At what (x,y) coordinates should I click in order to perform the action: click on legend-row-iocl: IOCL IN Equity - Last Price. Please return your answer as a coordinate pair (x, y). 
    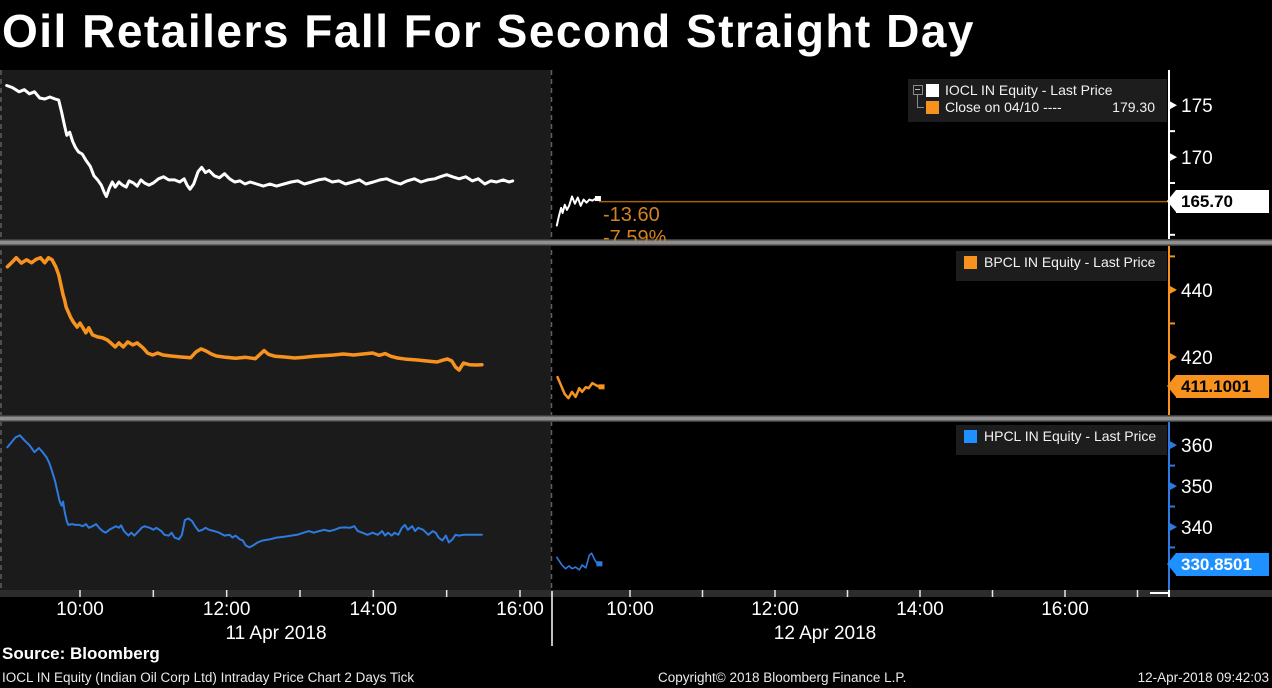
    Looking at the image, I should click on (1037, 90).